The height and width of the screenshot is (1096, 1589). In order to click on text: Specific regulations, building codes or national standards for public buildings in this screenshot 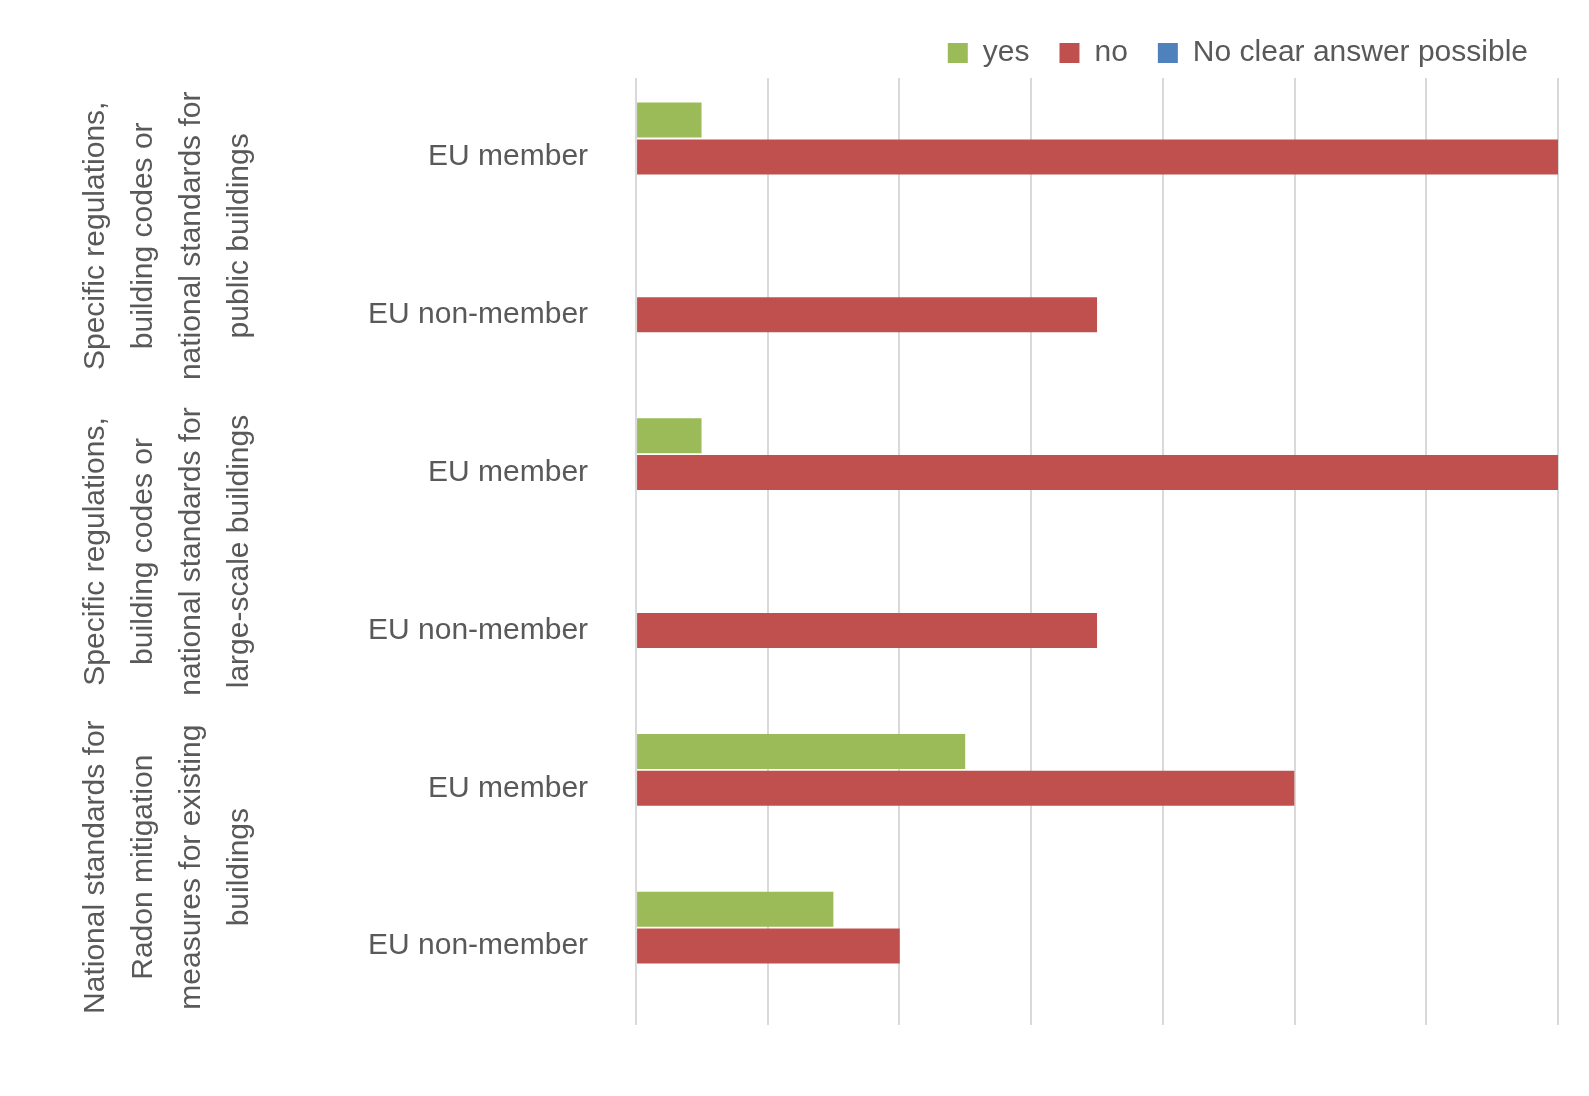, I will do `click(166, 236)`.